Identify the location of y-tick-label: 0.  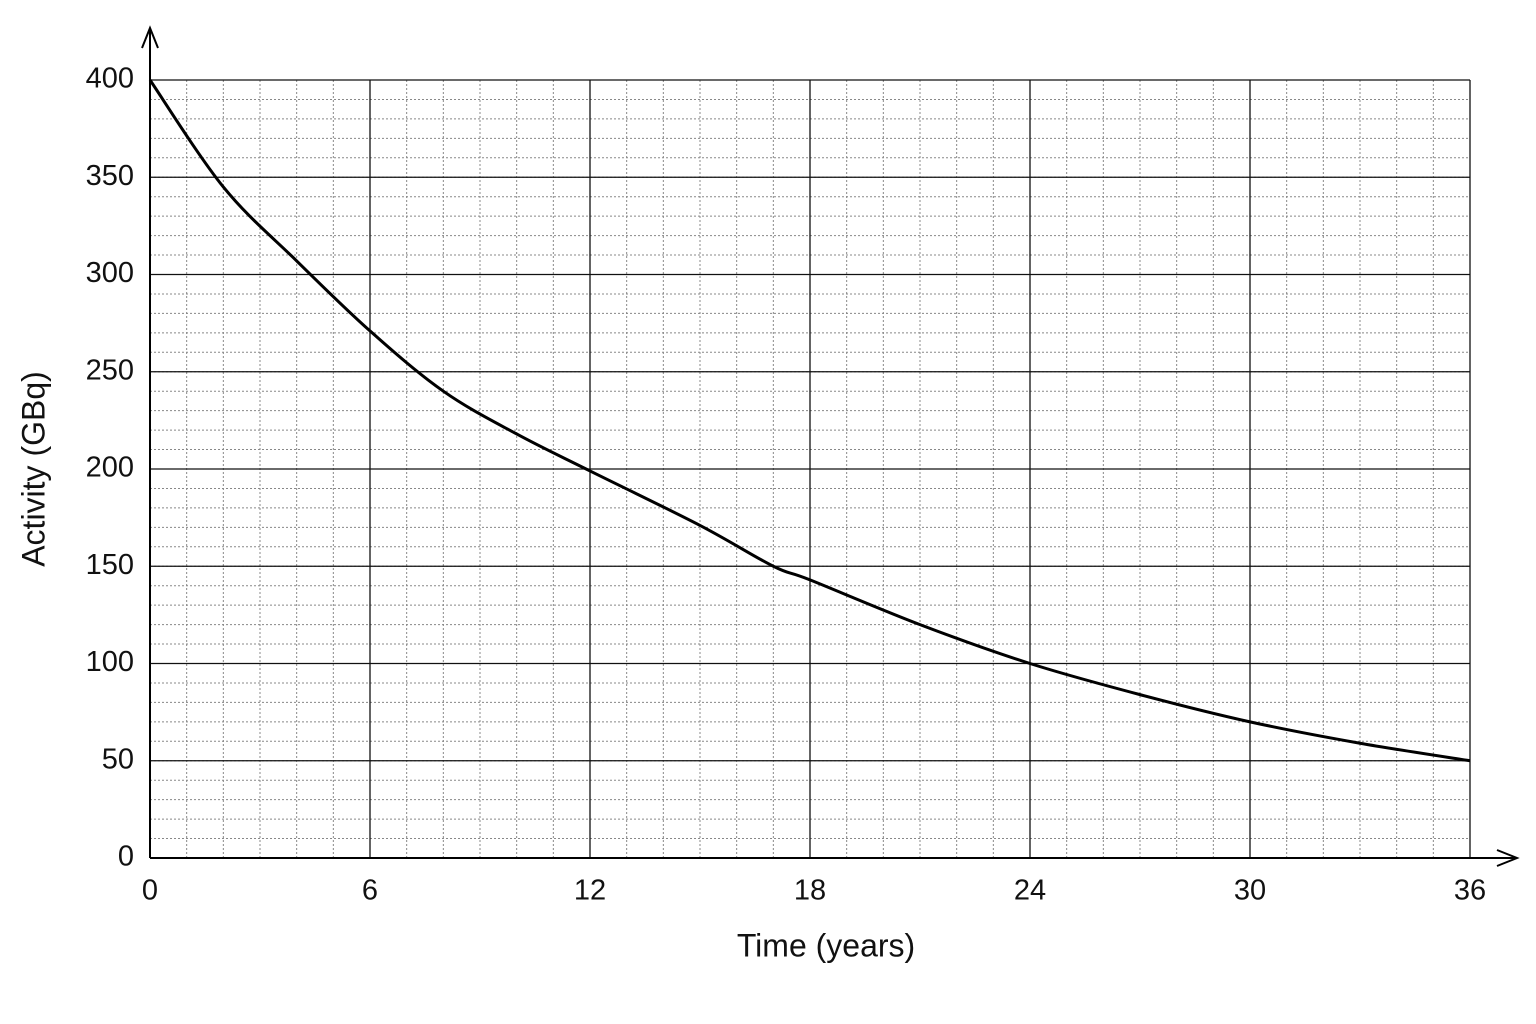
(126, 857).